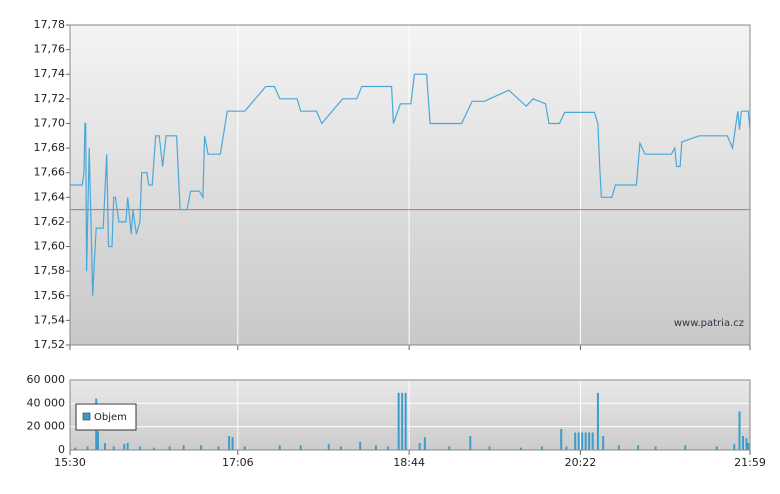 The width and height of the screenshot is (780, 494). I want to click on y-tick-label: 17,76, so click(50, 49).